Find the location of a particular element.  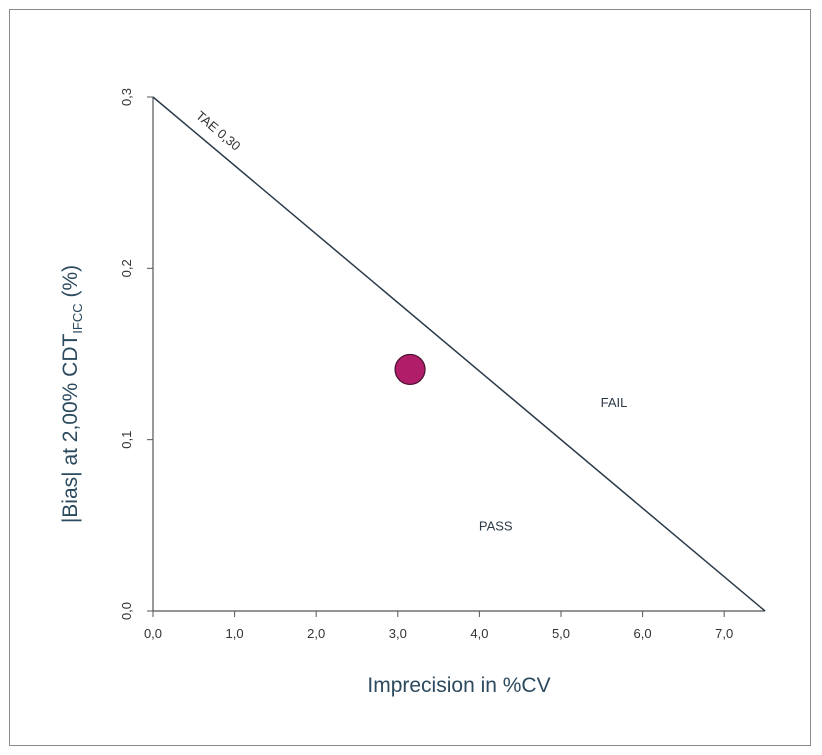

y-tick-label: 0,3 is located at coordinates (126, 97).